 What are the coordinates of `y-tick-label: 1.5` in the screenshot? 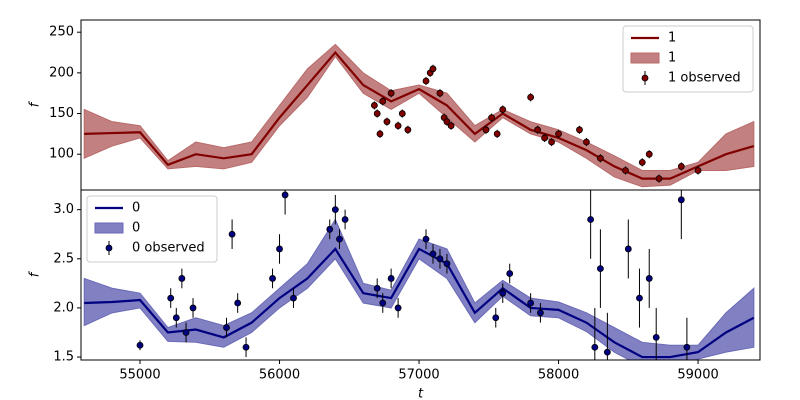 It's located at (63, 357).